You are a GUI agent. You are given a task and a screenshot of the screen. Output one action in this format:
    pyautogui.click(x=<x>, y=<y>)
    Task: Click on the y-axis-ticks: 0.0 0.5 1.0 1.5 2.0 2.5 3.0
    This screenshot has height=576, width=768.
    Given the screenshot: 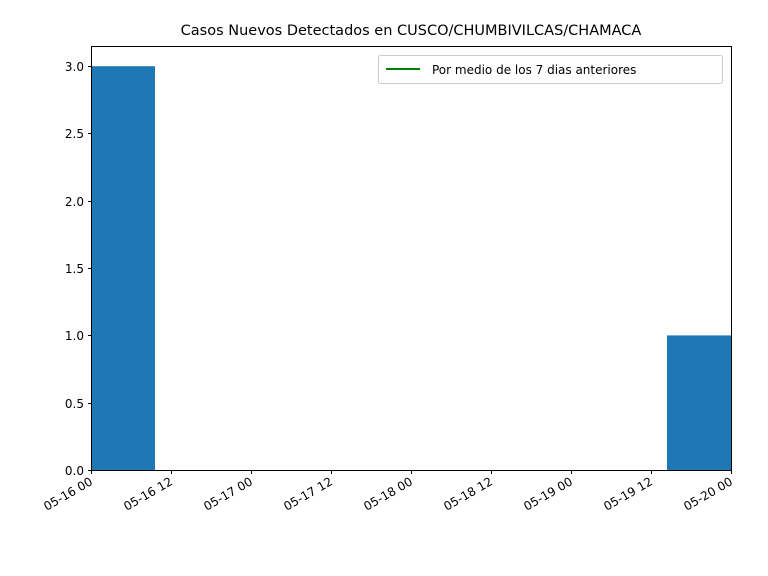 What is the action you would take?
    pyautogui.click(x=78, y=269)
    